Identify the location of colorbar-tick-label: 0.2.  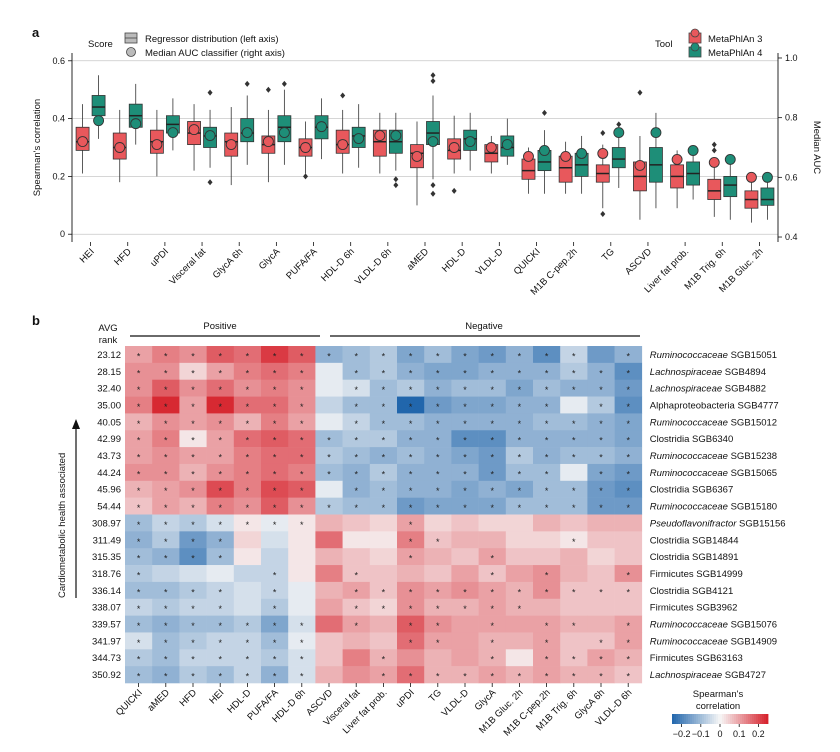
(758, 734).